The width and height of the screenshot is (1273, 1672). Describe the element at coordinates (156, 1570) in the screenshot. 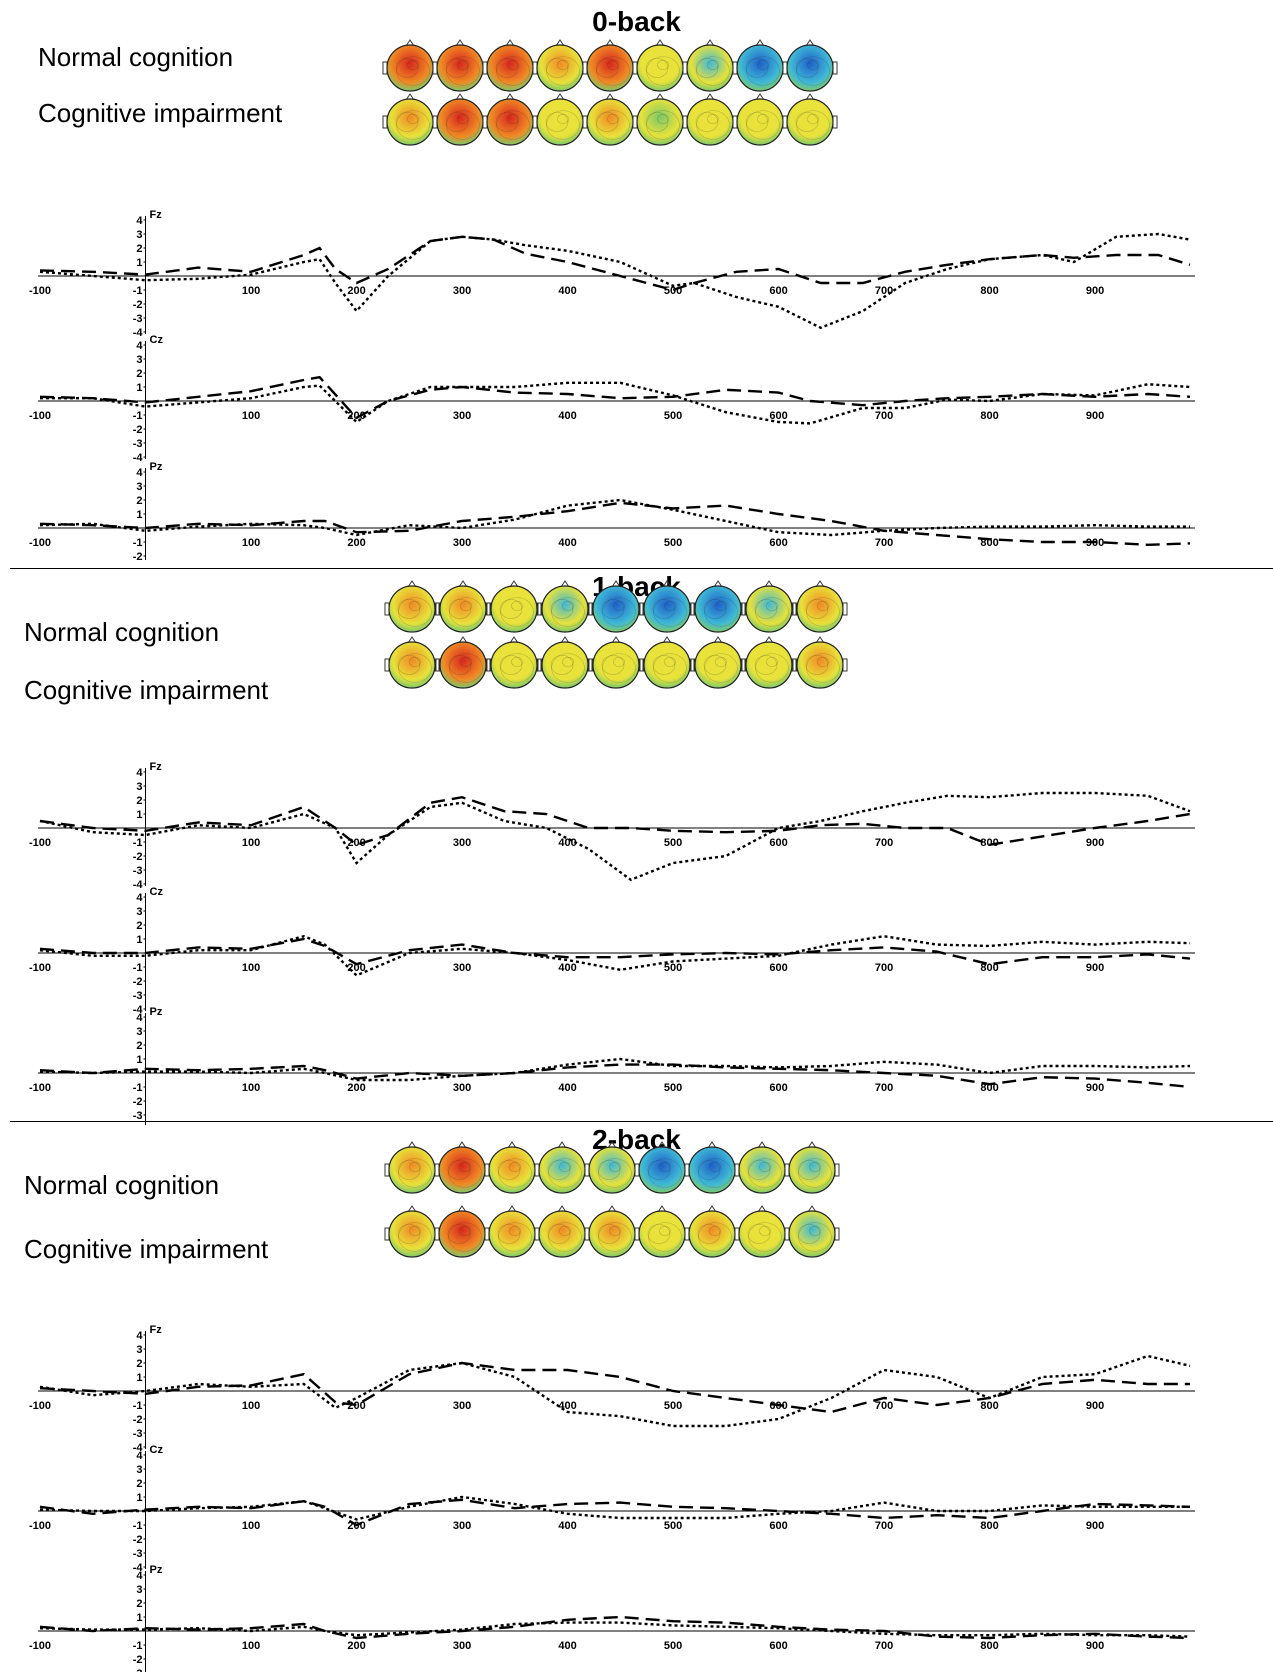

I see `channel-label: Pz` at that location.